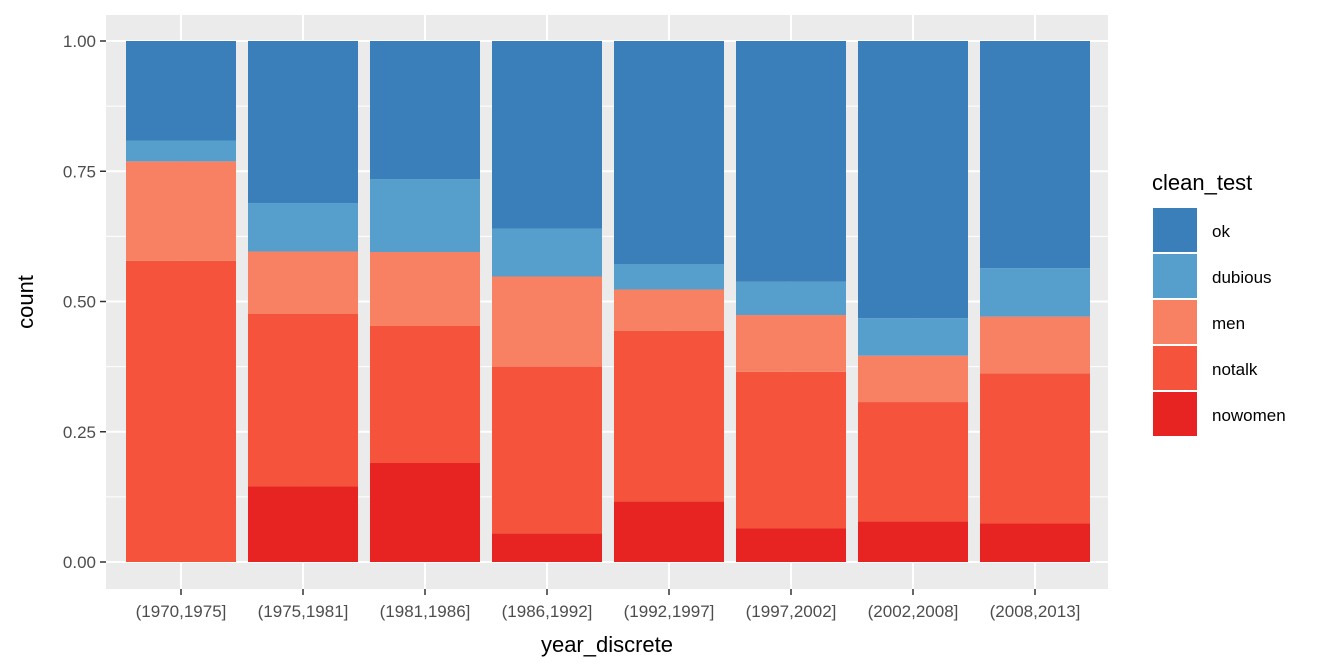 Image resolution: width=1344 pixels, height=672 pixels. Describe the element at coordinates (607, 644) in the screenshot. I see `x-axis-title: year_discrete` at that location.